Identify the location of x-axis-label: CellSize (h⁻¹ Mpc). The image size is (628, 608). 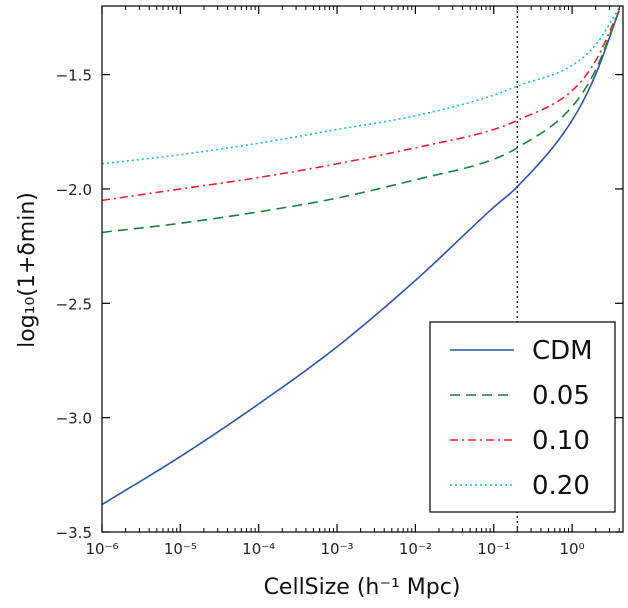
(362, 587).